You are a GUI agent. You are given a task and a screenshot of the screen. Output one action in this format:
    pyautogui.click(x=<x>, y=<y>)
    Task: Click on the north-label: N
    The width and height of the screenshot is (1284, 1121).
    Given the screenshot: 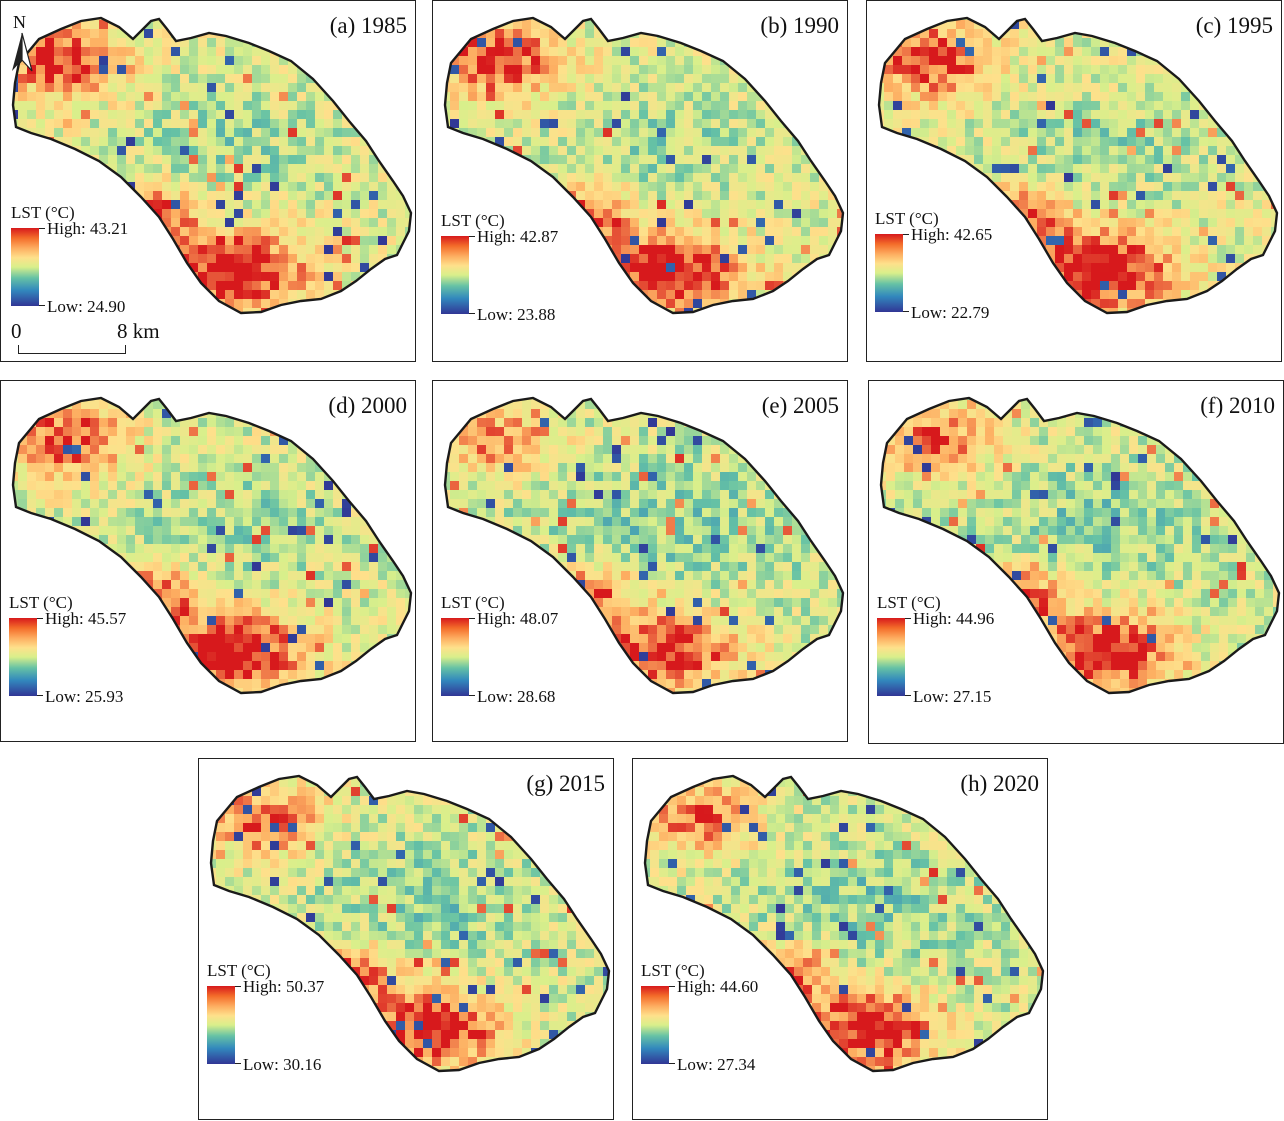 What is the action you would take?
    pyautogui.click(x=19, y=22)
    